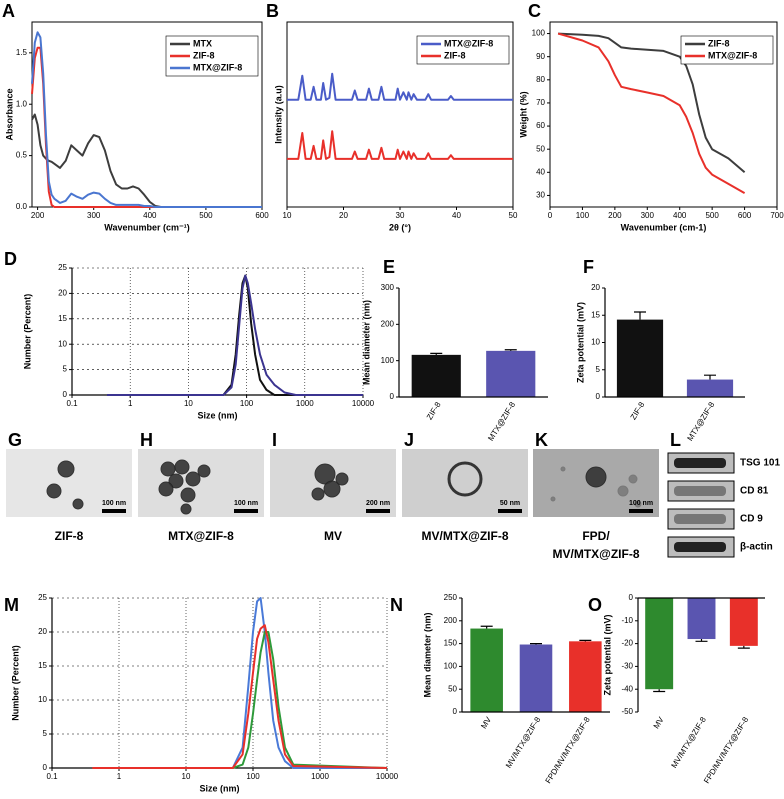  What do you see at coordinates (22, 155) in the screenshot?
I see `y-tick-label: 0.5` at bounding box center [22, 155].